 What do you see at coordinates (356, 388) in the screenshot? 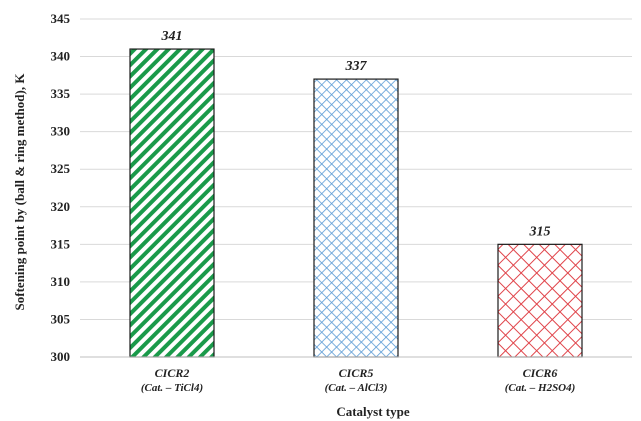
I see `x-tick-sublabel: (Cat. – AlCl3)` at bounding box center [356, 388].